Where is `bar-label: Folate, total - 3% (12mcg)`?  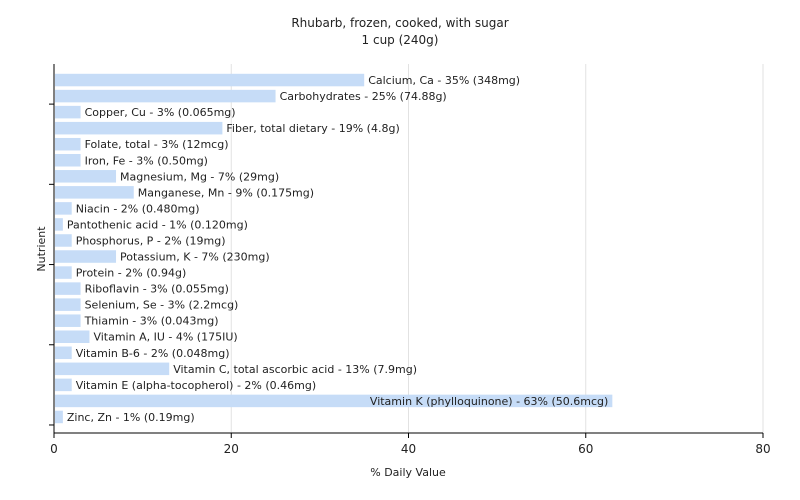 bar-label: Folate, total - 3% (12mcg) is located at coordinates (157, 144).